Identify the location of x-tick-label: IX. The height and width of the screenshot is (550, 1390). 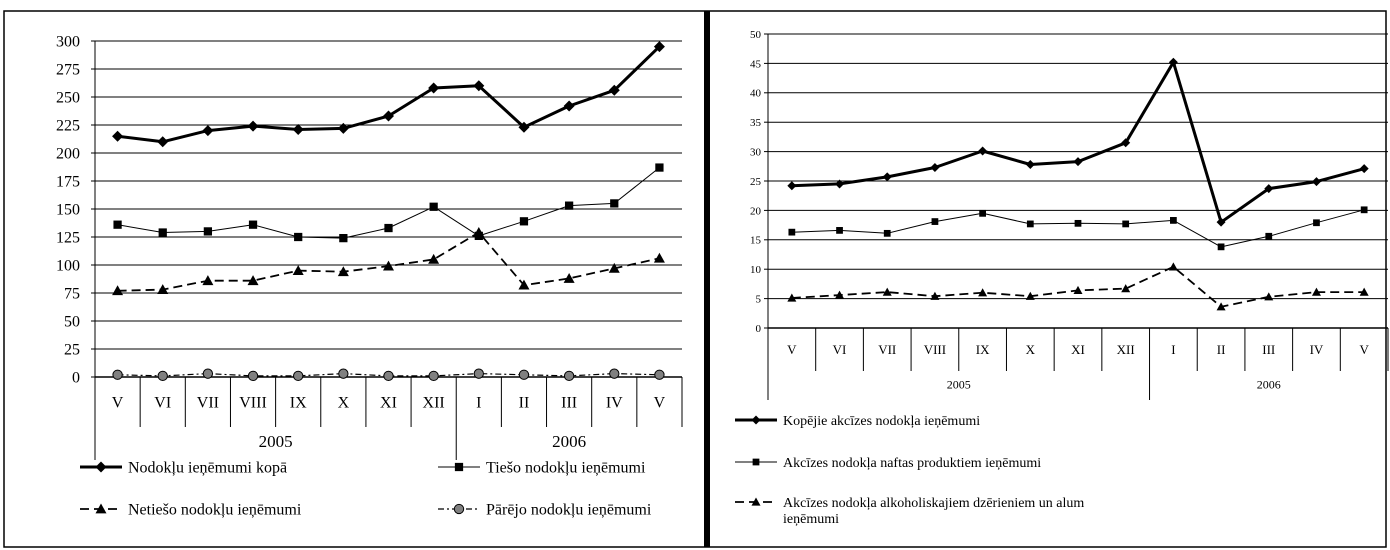
(983, 349).